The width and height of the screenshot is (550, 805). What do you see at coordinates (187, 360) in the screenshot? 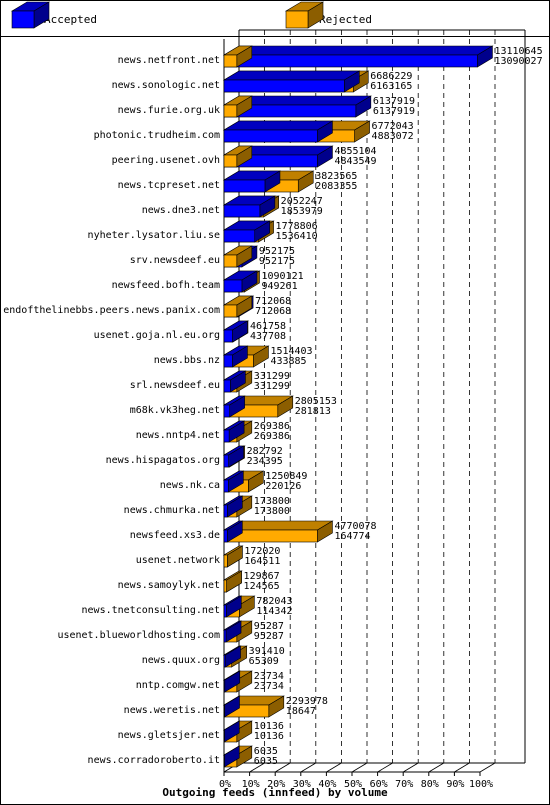
I see `row-label: news.bbs.nz` at bounding box center [187, 360].